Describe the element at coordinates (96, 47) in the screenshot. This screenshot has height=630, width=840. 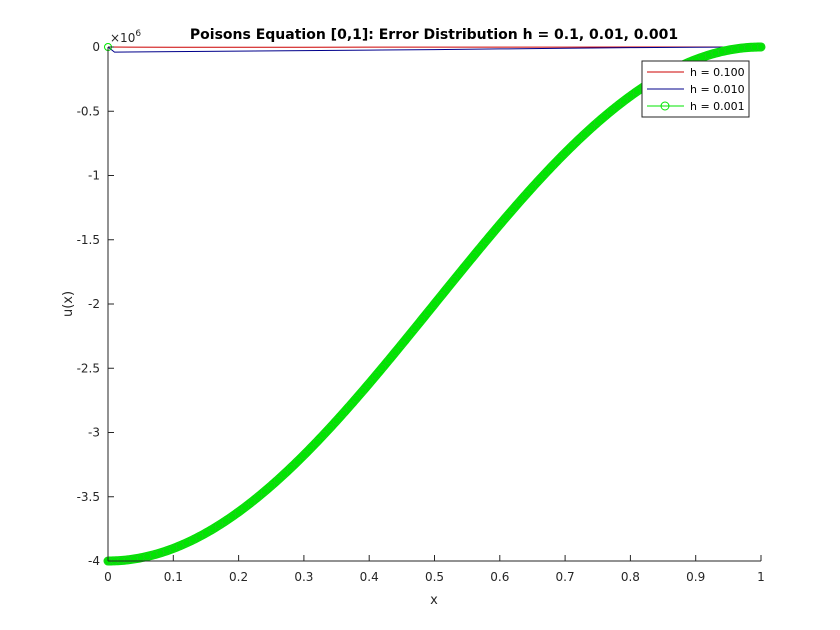
I see `y-tick-label: 0` at that location.